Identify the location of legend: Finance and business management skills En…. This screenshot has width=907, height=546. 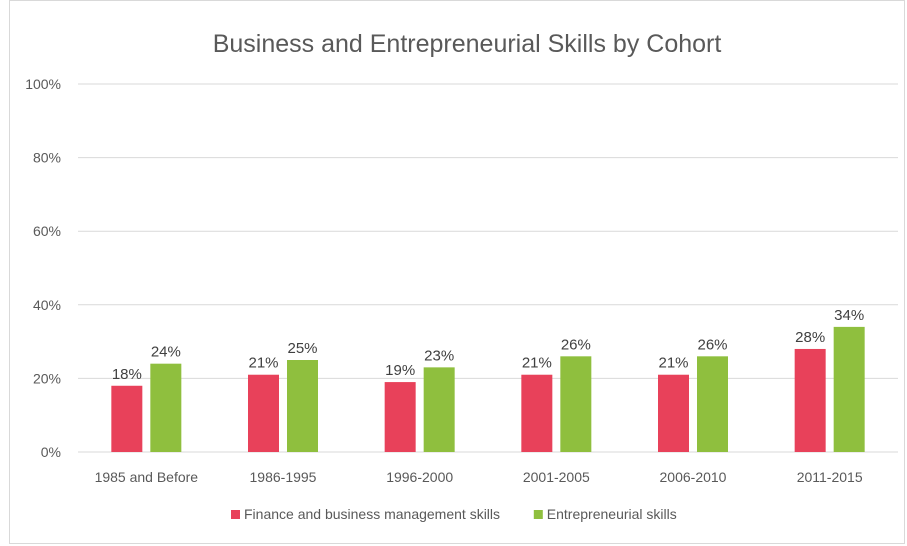
(454, 514).